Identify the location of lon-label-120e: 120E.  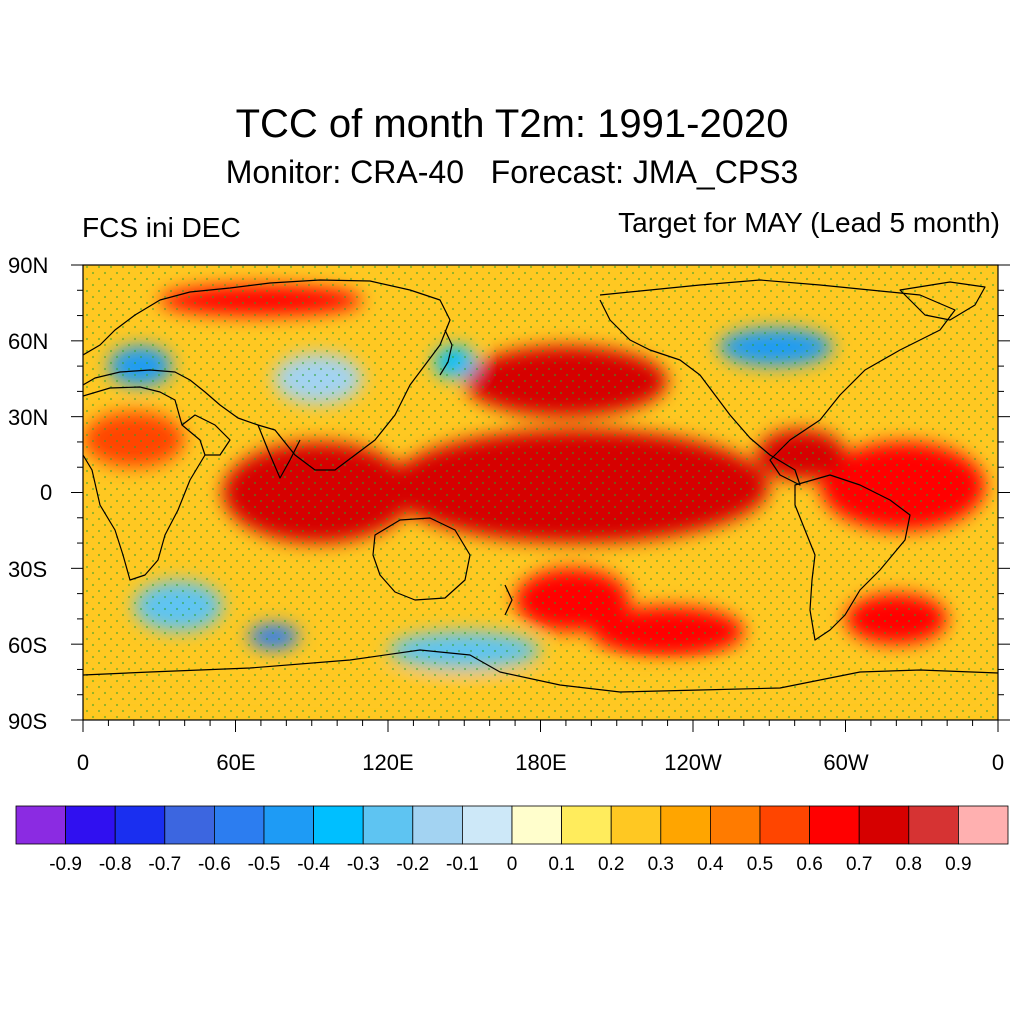
(388, 762).